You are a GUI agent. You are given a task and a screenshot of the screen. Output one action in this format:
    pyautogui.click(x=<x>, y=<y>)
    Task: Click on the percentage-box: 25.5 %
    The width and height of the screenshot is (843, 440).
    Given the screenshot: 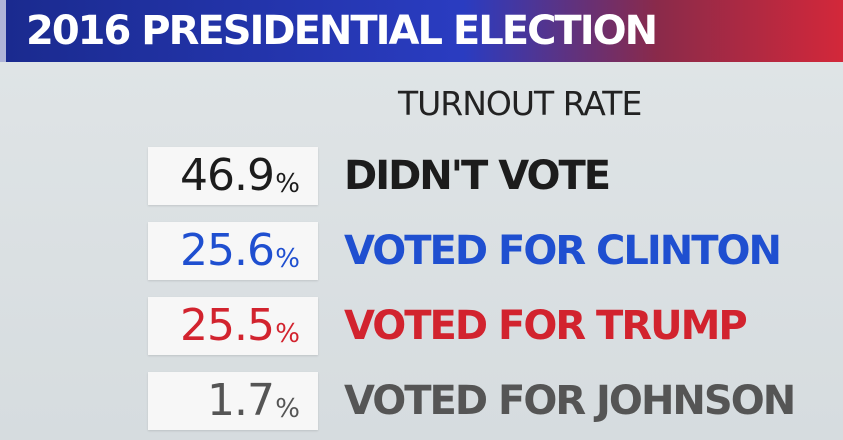 What is the action you would take?
    pyautogui.click(x=233, y=326)
    